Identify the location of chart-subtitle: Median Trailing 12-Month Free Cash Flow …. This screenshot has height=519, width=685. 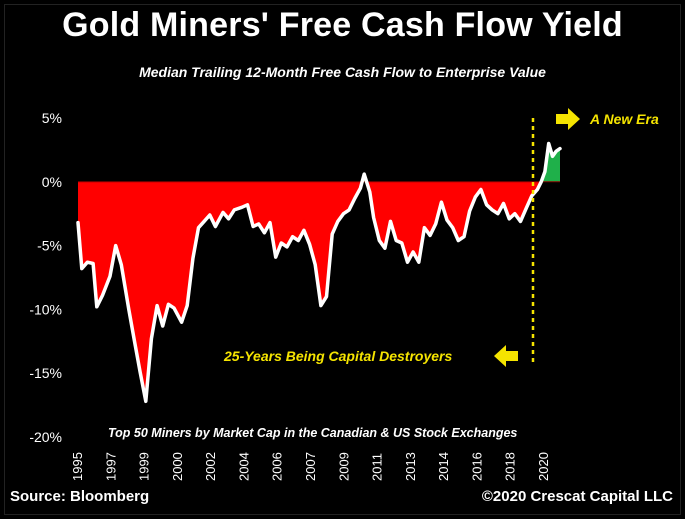
(342, 72).